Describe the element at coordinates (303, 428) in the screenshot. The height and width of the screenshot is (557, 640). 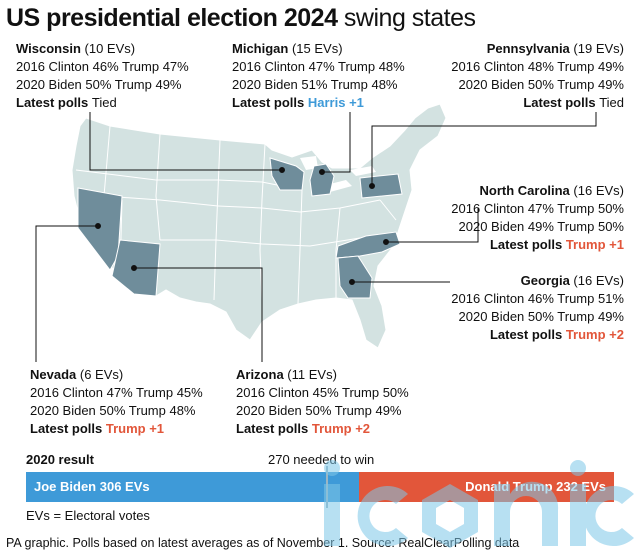
I see `arizona-polls: Latest polls Trump +2` at that location.